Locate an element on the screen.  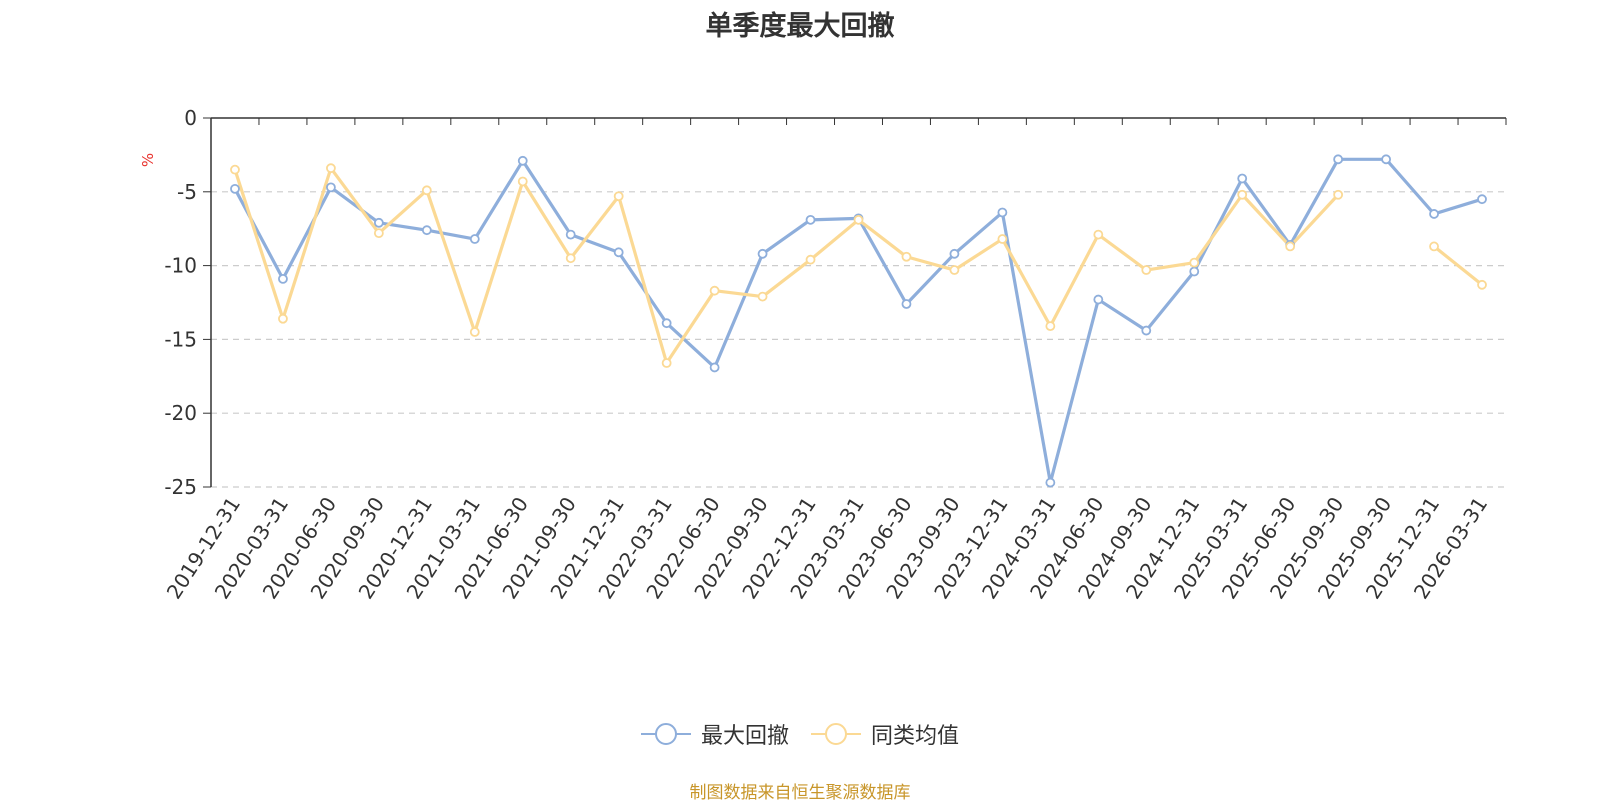
y-tick-label: -25 is located at coordinates (180, 487).